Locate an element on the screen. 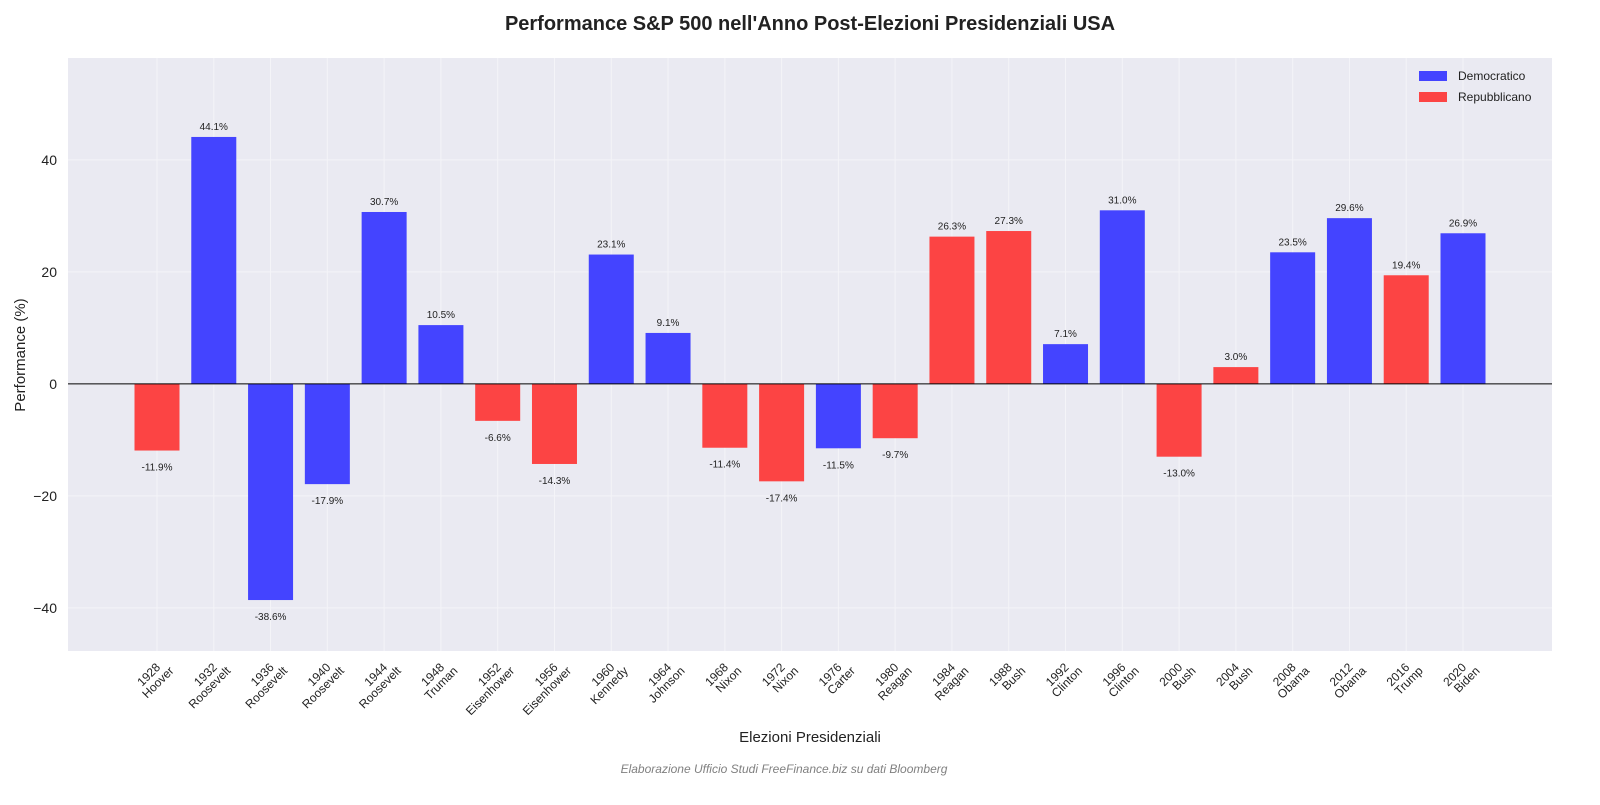 This screenshot has width=1600, height=805. bar-value-label: 26.3% is located at coordinates (952, 227).